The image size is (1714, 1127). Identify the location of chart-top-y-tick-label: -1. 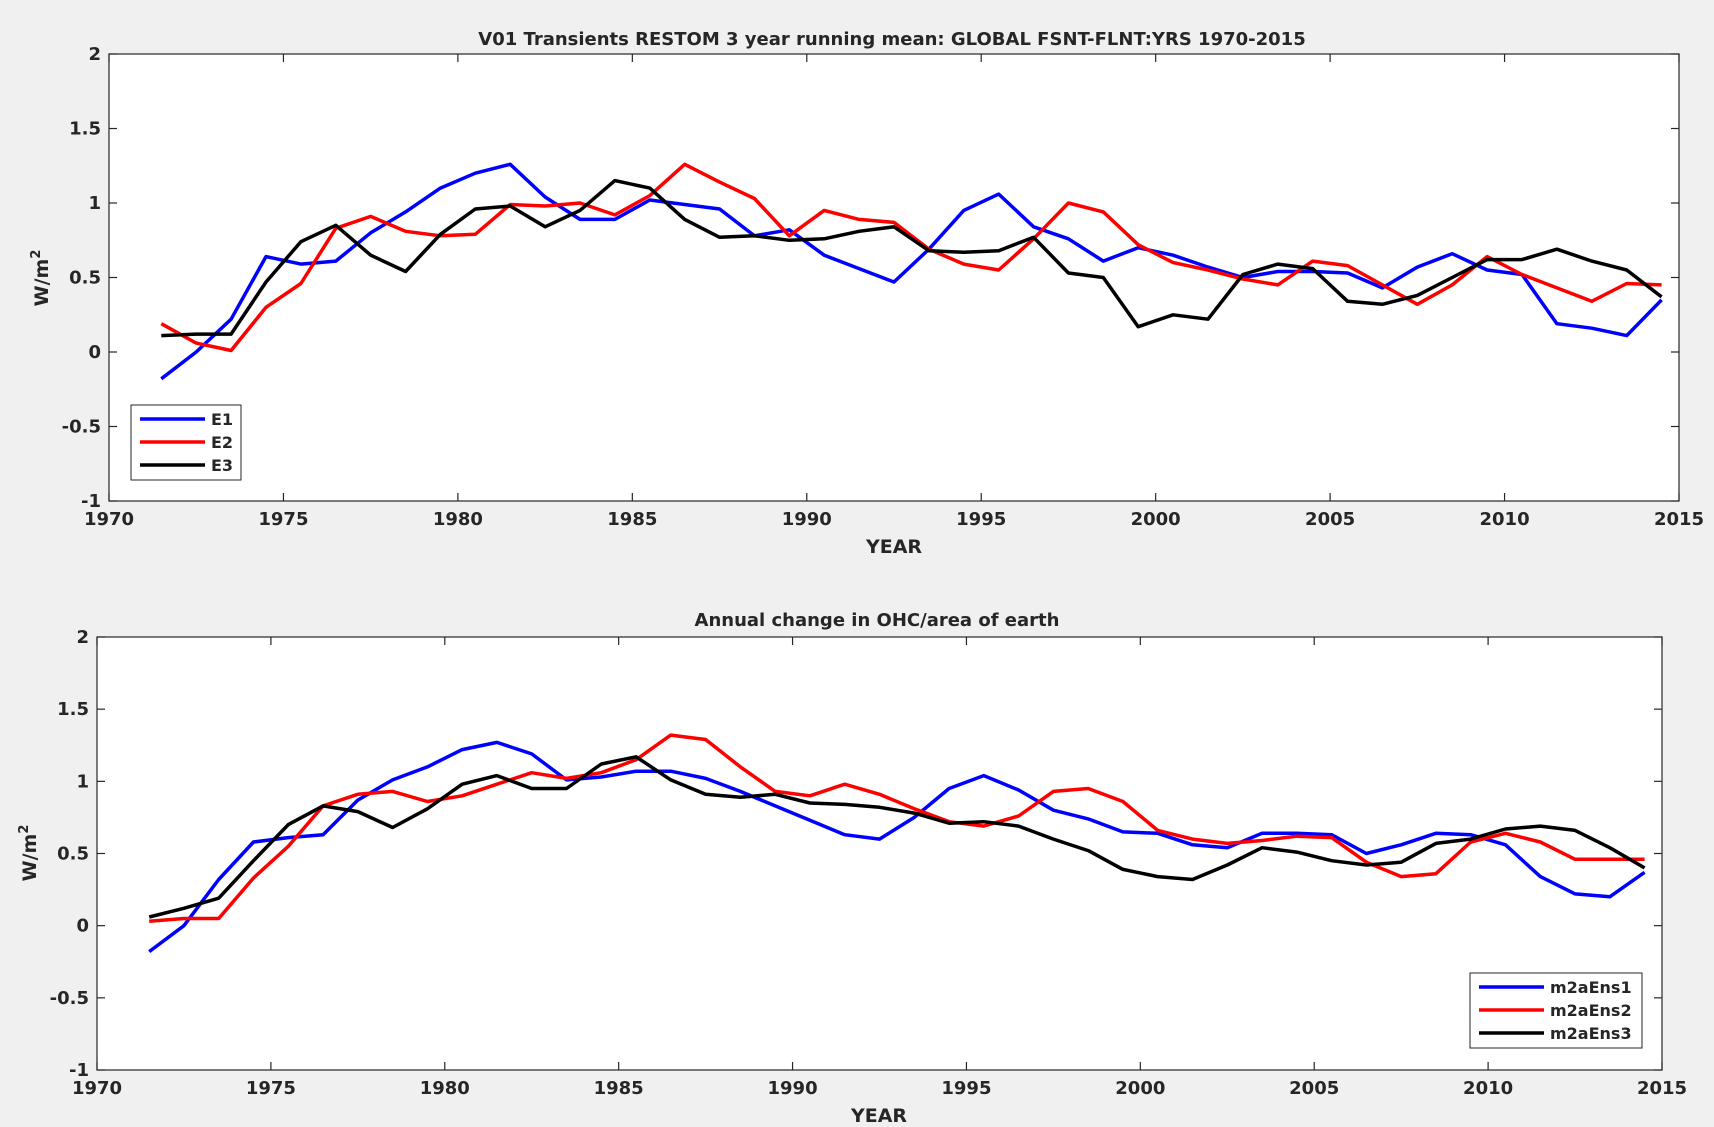
(91, 501).